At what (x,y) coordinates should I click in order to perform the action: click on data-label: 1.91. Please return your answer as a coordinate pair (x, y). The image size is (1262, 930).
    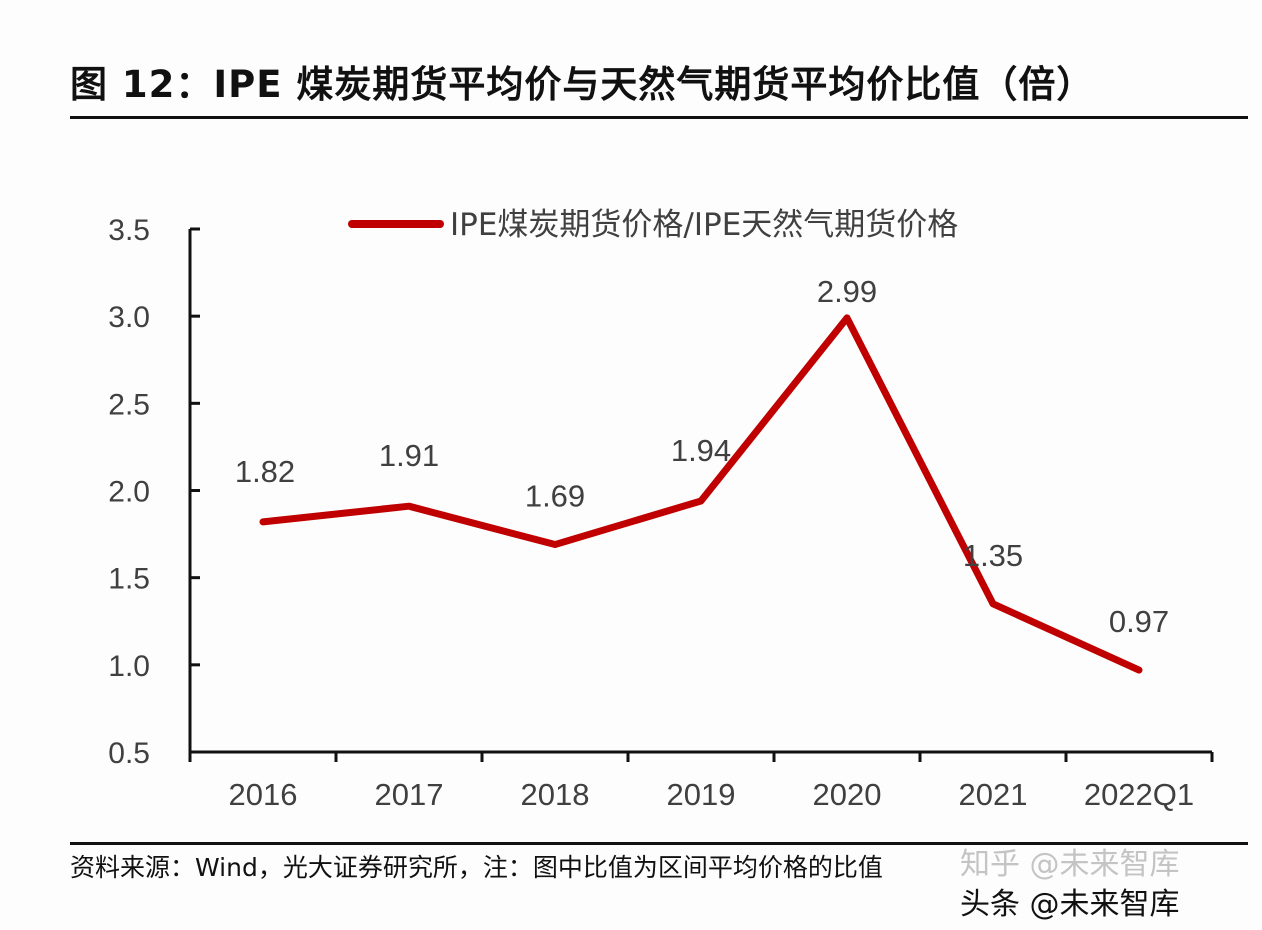
    Looking at the image, I should click on (409, 455).